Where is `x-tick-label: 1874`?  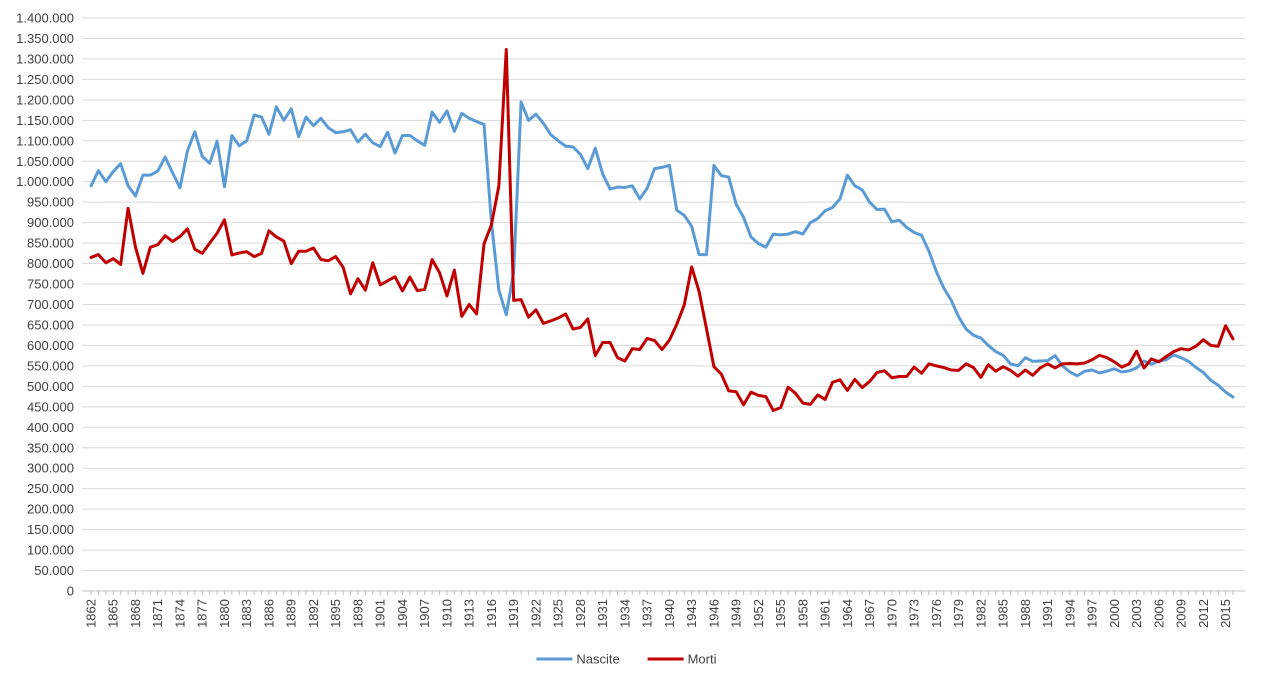
x-tick-label: 1874 is located at coordinates (179, 613).